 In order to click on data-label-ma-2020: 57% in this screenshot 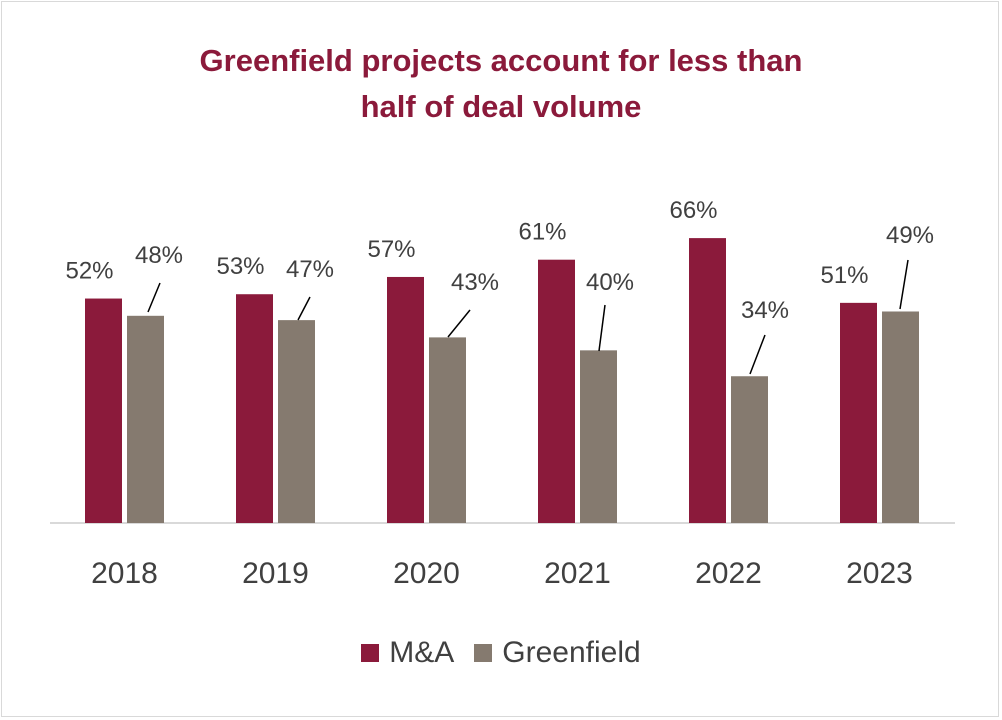, I will do `click(391, 249)`.